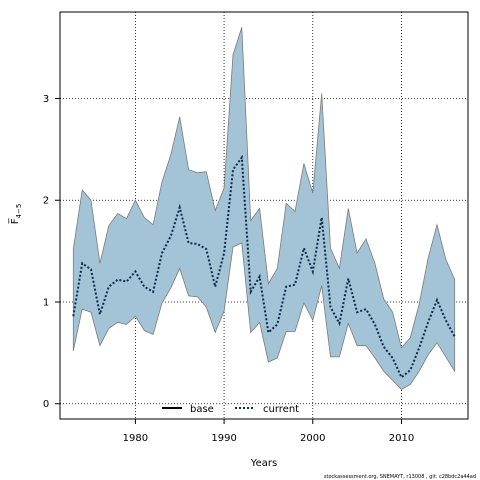 Image resolution: width=480 pixels, height=480 pixels. What do you see at coordinates (135, 438) in the screenshot?
I see `x-tick-label: 1980` at bounding box center [135, 438].